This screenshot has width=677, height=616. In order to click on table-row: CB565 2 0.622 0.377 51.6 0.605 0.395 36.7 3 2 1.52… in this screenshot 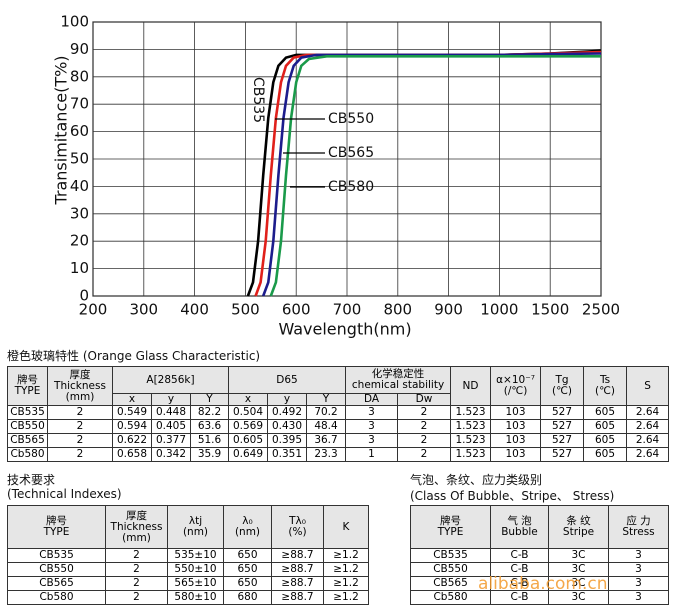, I will do `click(338, 440)`.